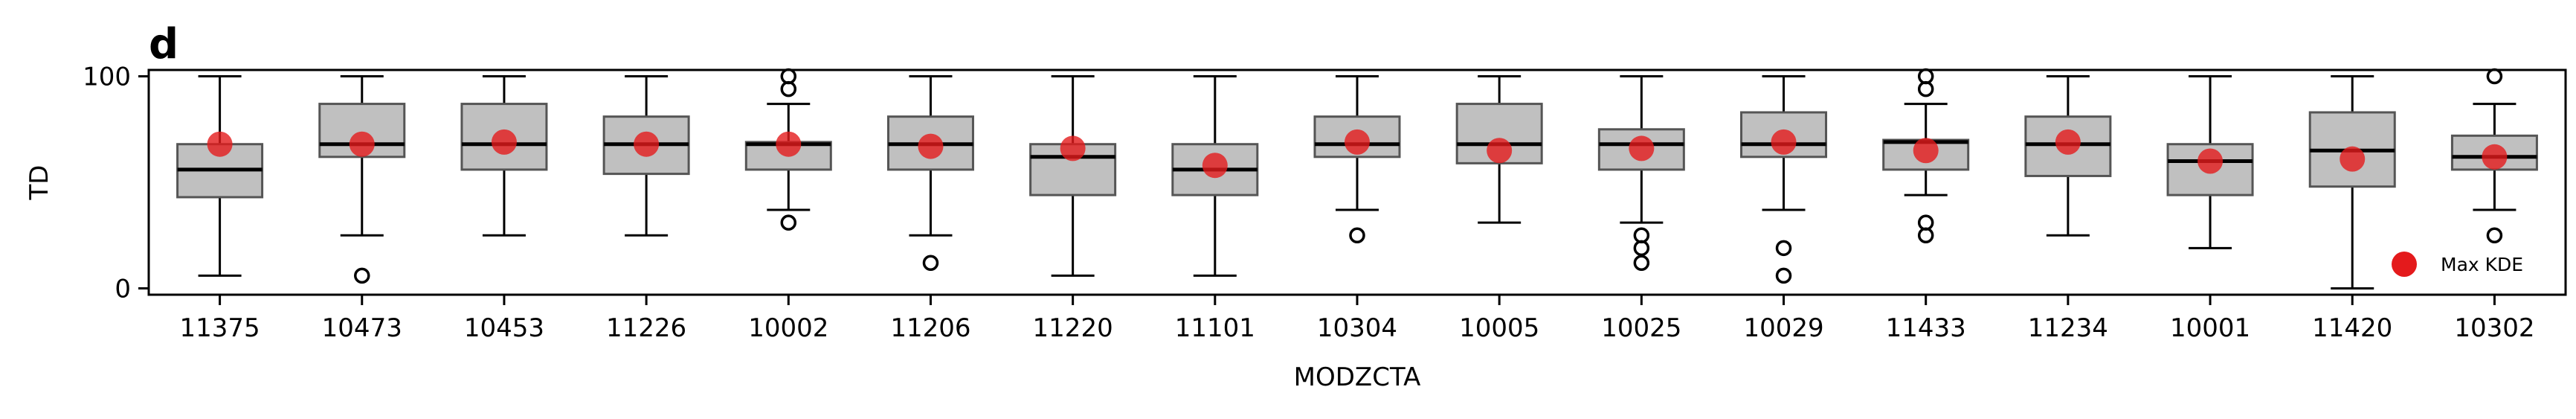  I want to click on y-axis-label: TD, so click(39, 183).